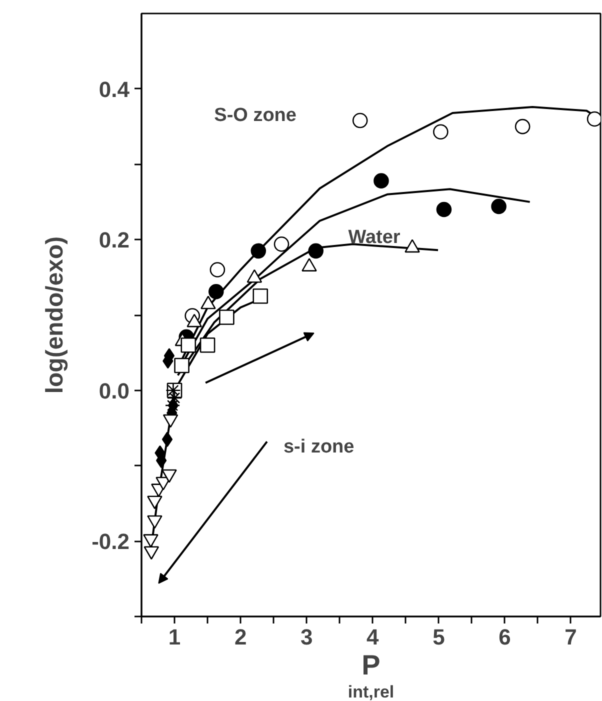 The width and height of the screenshot is (602, 701). What do you see at coordinates (240, 637) in the screenshot?
I see `x-tick-label: 2` at bounding box center [240, 637].